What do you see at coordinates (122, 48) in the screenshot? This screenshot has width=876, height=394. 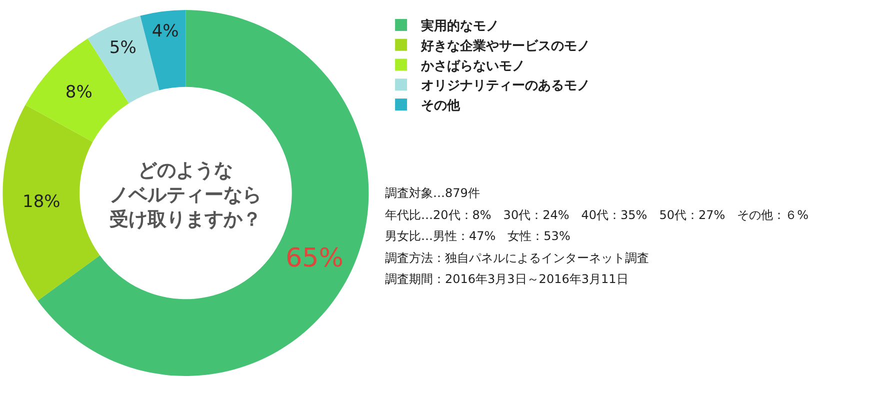 I see `data-label: 5%` at bounding box center [122, 48].